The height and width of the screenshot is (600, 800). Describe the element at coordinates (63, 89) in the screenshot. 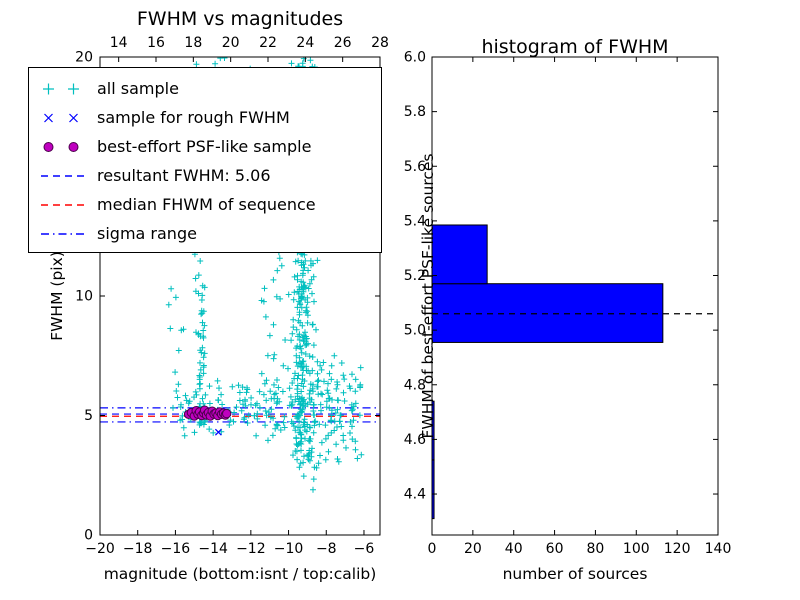

I see `plus-marker-icon` at that location.